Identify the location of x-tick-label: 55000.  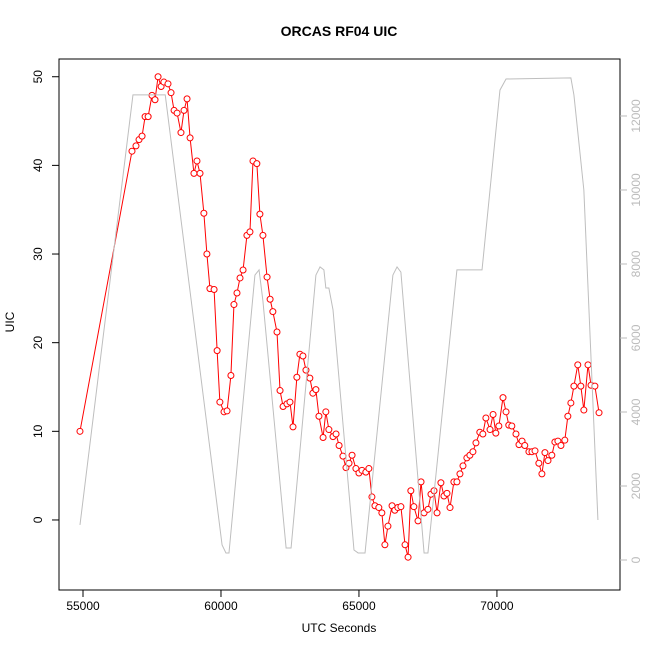
(83, 606).